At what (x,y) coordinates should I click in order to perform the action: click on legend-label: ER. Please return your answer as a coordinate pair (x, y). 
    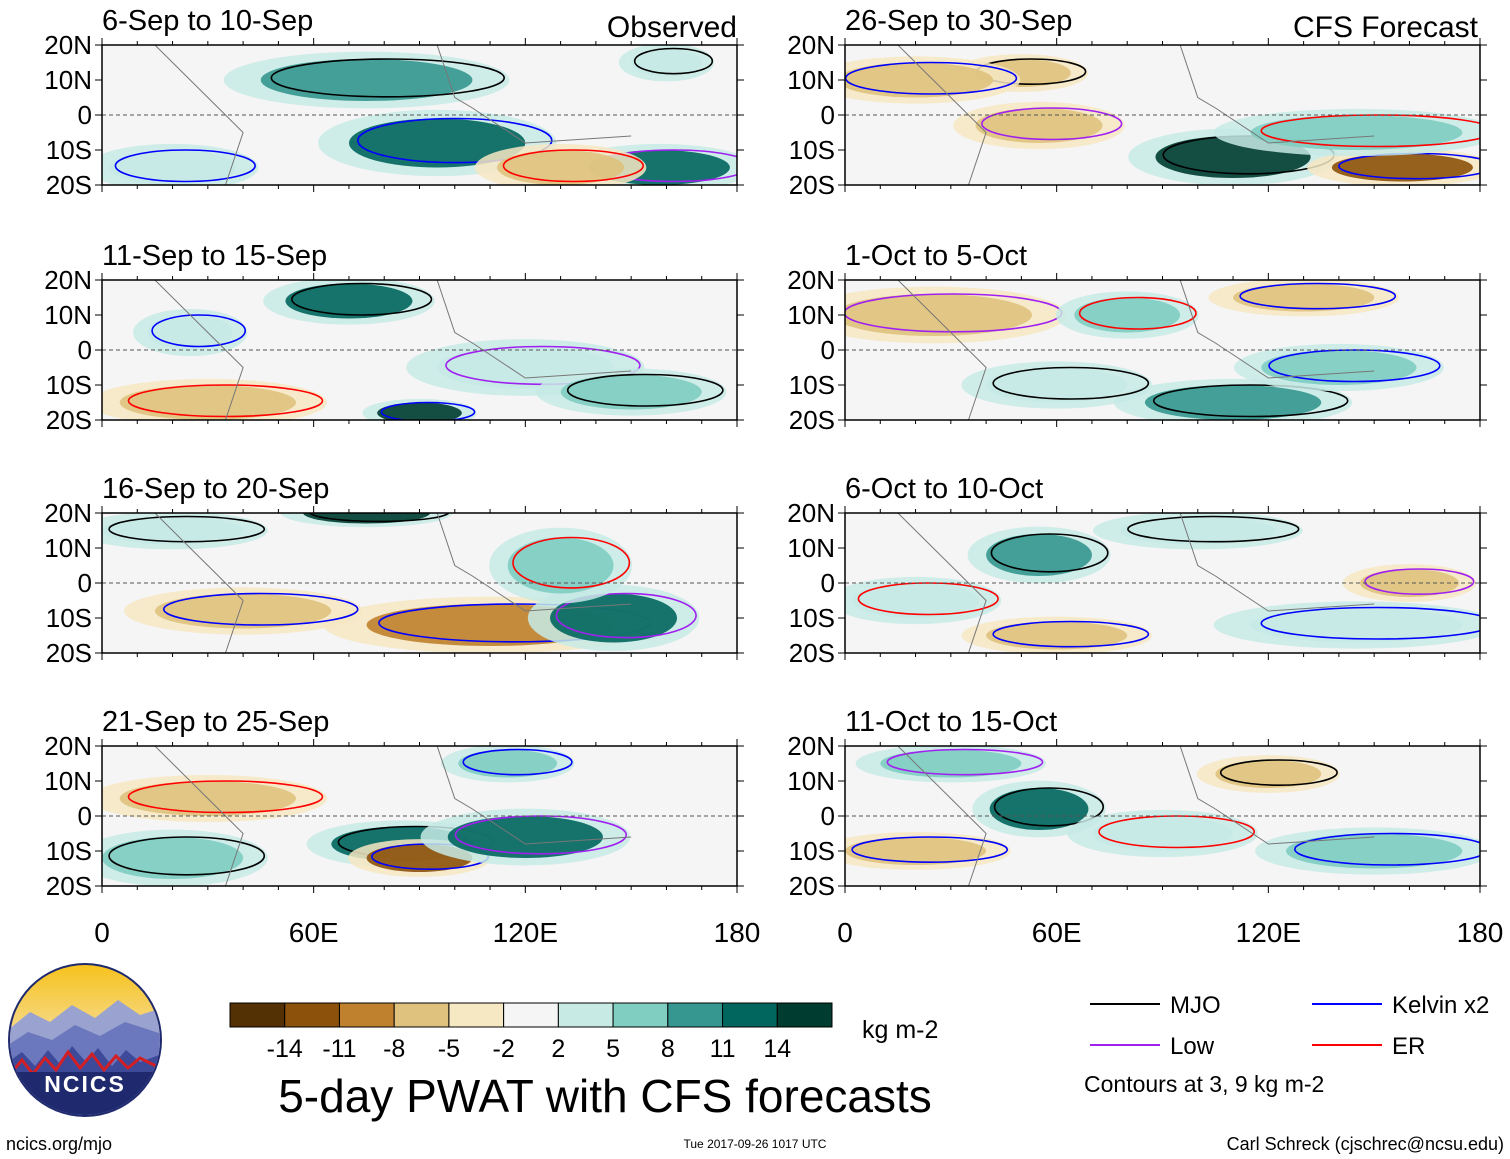
    Looking at the image, I should click on (1408, 1046).